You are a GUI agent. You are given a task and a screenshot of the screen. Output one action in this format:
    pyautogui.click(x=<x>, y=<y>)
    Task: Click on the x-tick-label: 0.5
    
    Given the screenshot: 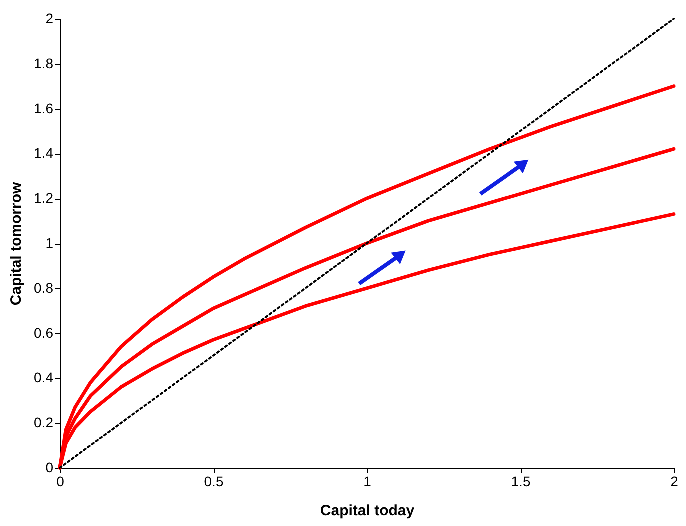 What is the action you would take?
    pyautogui.click(x=214, y=482)
    